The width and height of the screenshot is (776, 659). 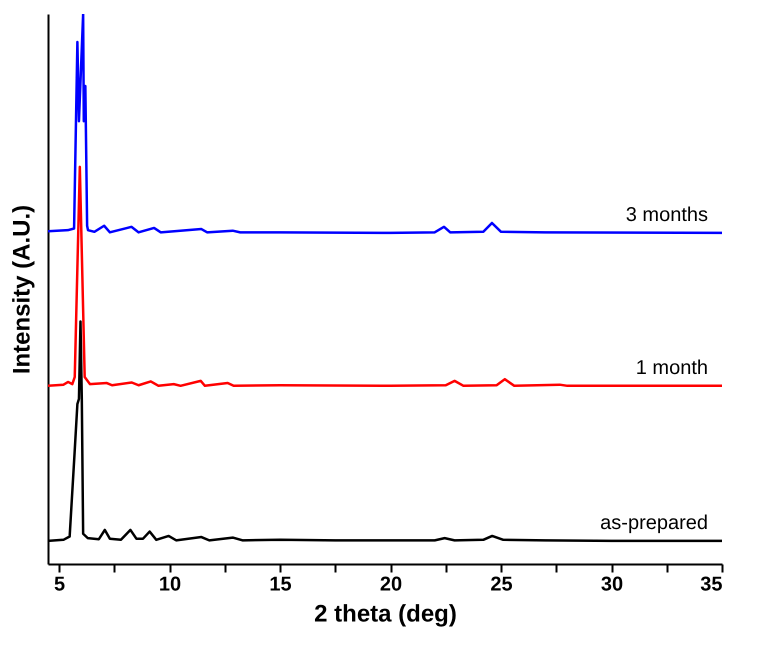 What do you see at coordinates (672, 367) in the screenshot?
I see `series-label: 1 month` at bounding box center [672, 367].